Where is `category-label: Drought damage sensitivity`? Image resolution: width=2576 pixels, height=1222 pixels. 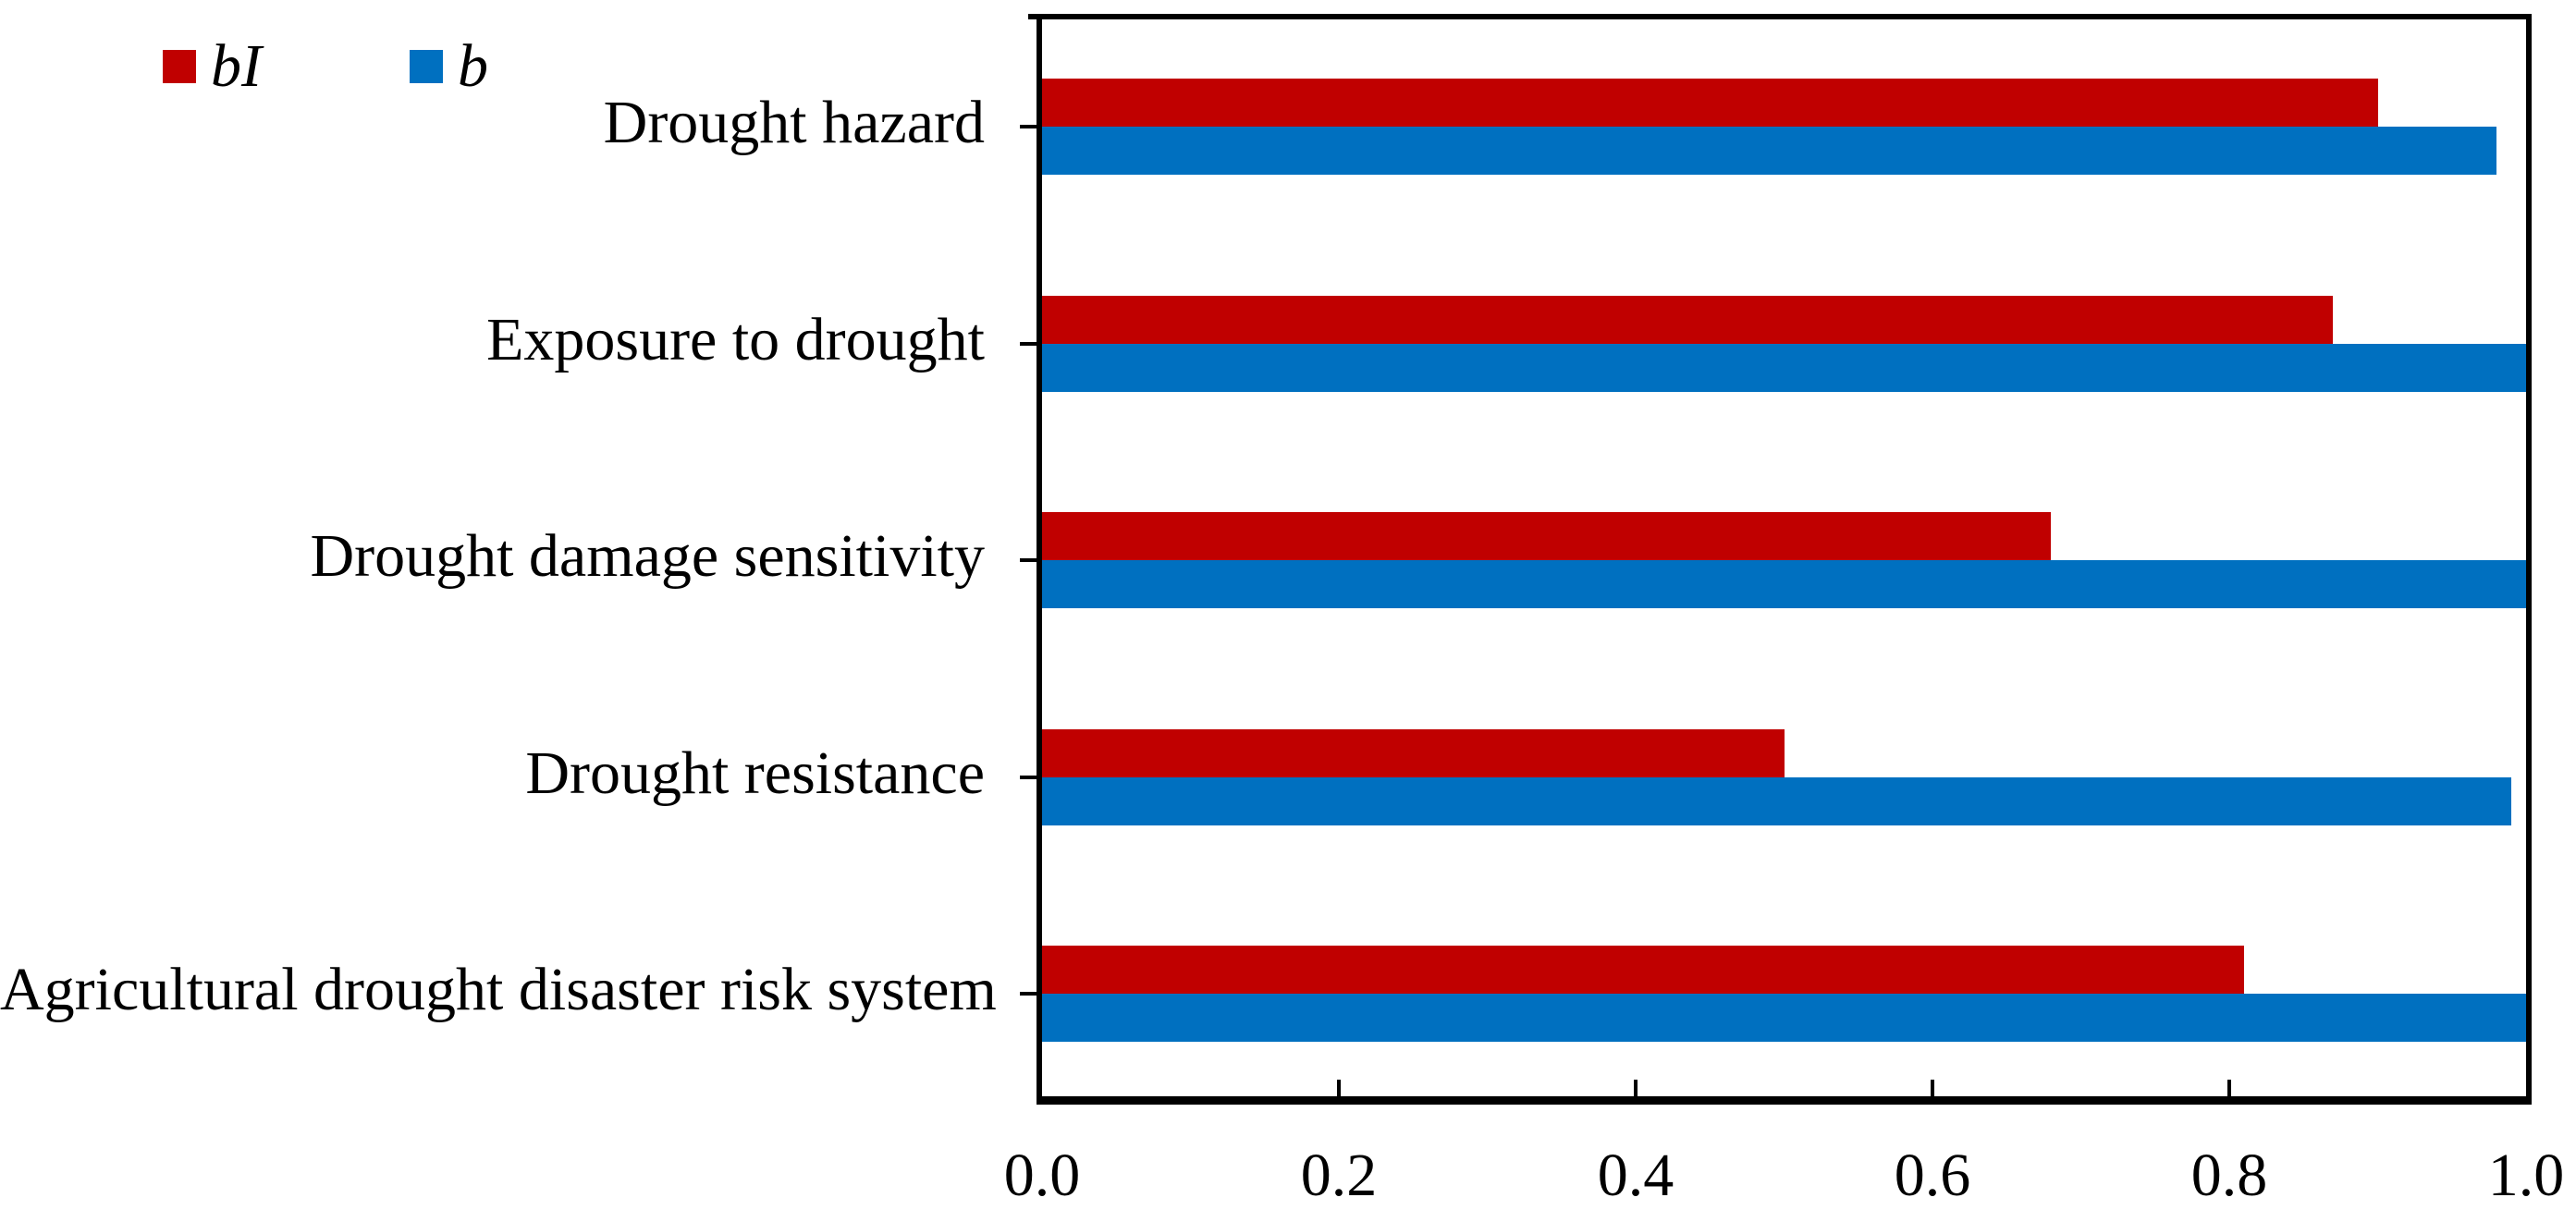 category-label: Drought damage sensitivity is located at coordinates (647, 556).